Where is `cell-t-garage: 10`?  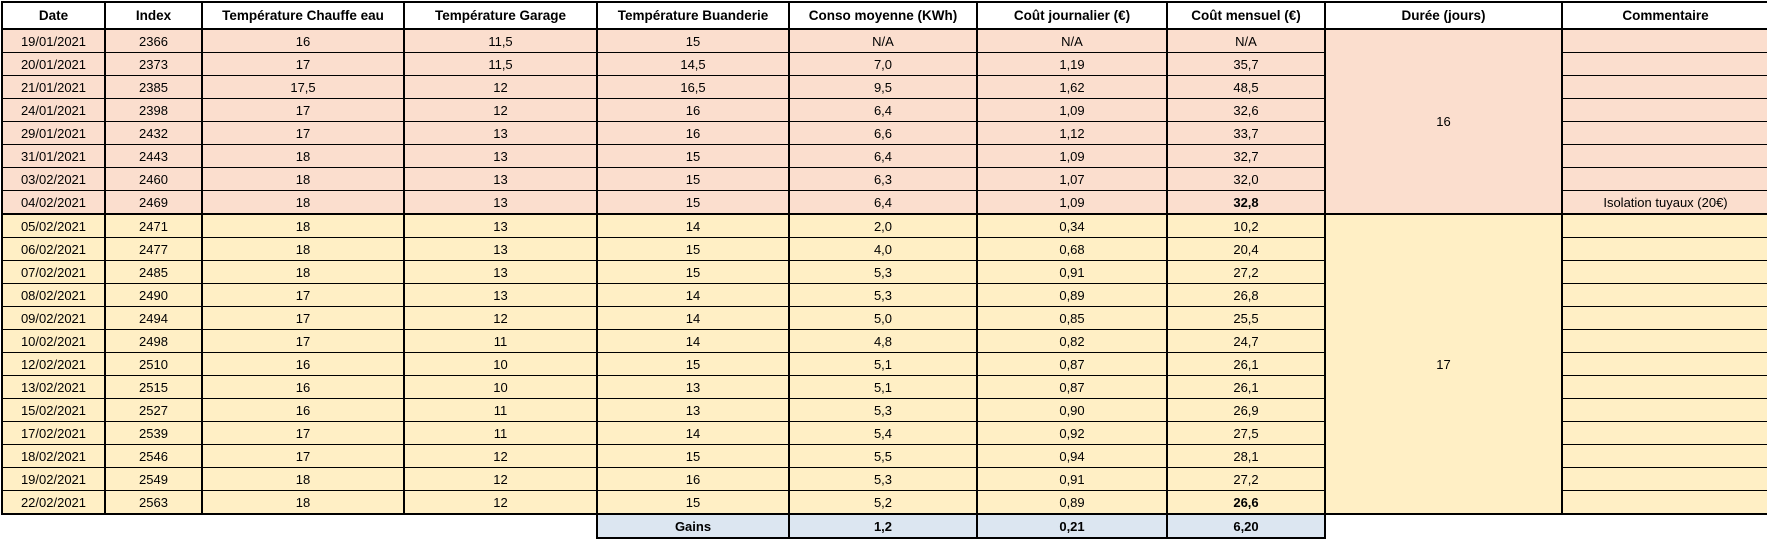
cell-t-garage: 10 is located at coordinates (500, 364).